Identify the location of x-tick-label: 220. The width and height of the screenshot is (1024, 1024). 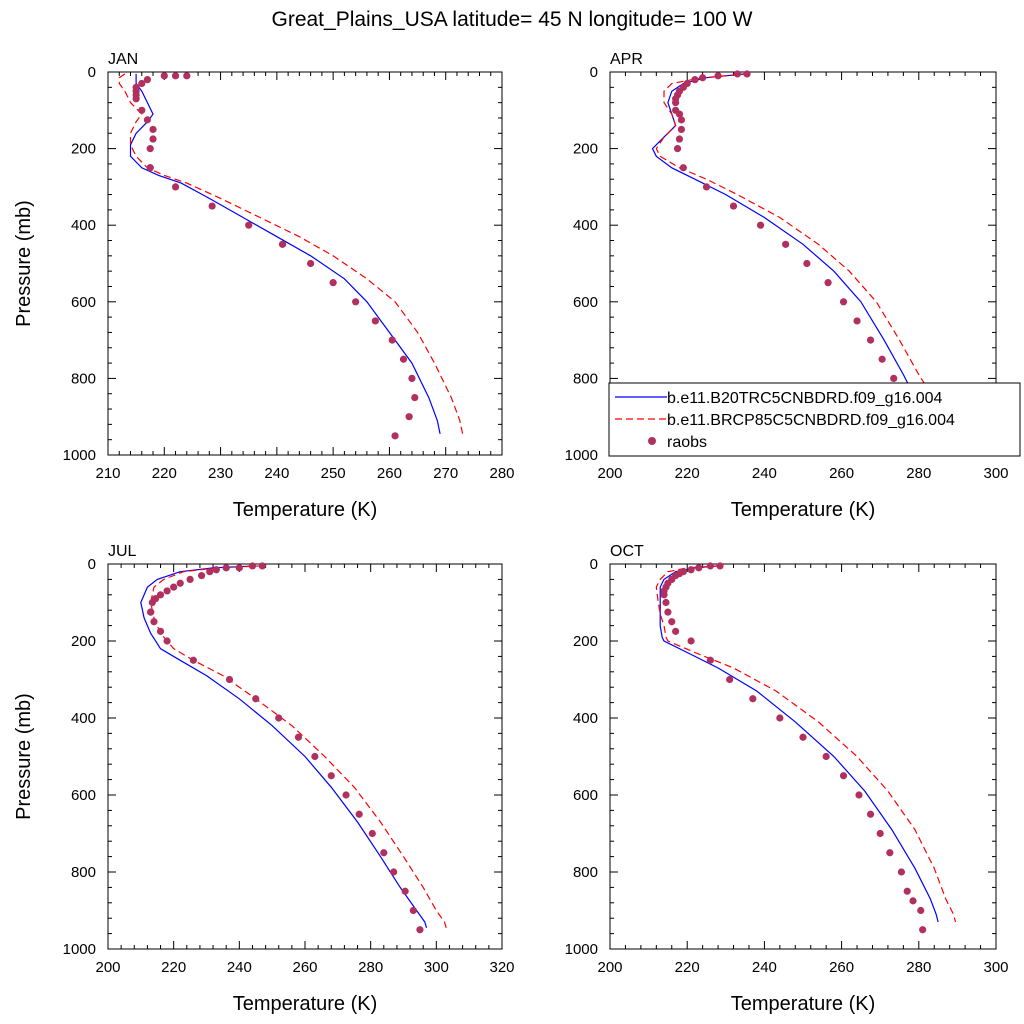
(173, 967).